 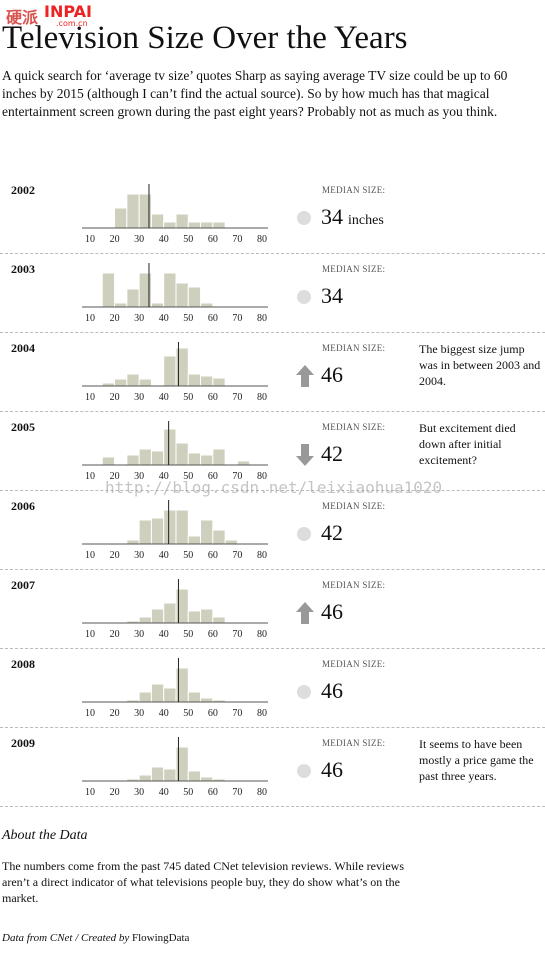 I want to click on panel: 2003 10 20 30 40 50 60 70 80 MEDIAN SIZE: 34, so click(x=272, y=293).